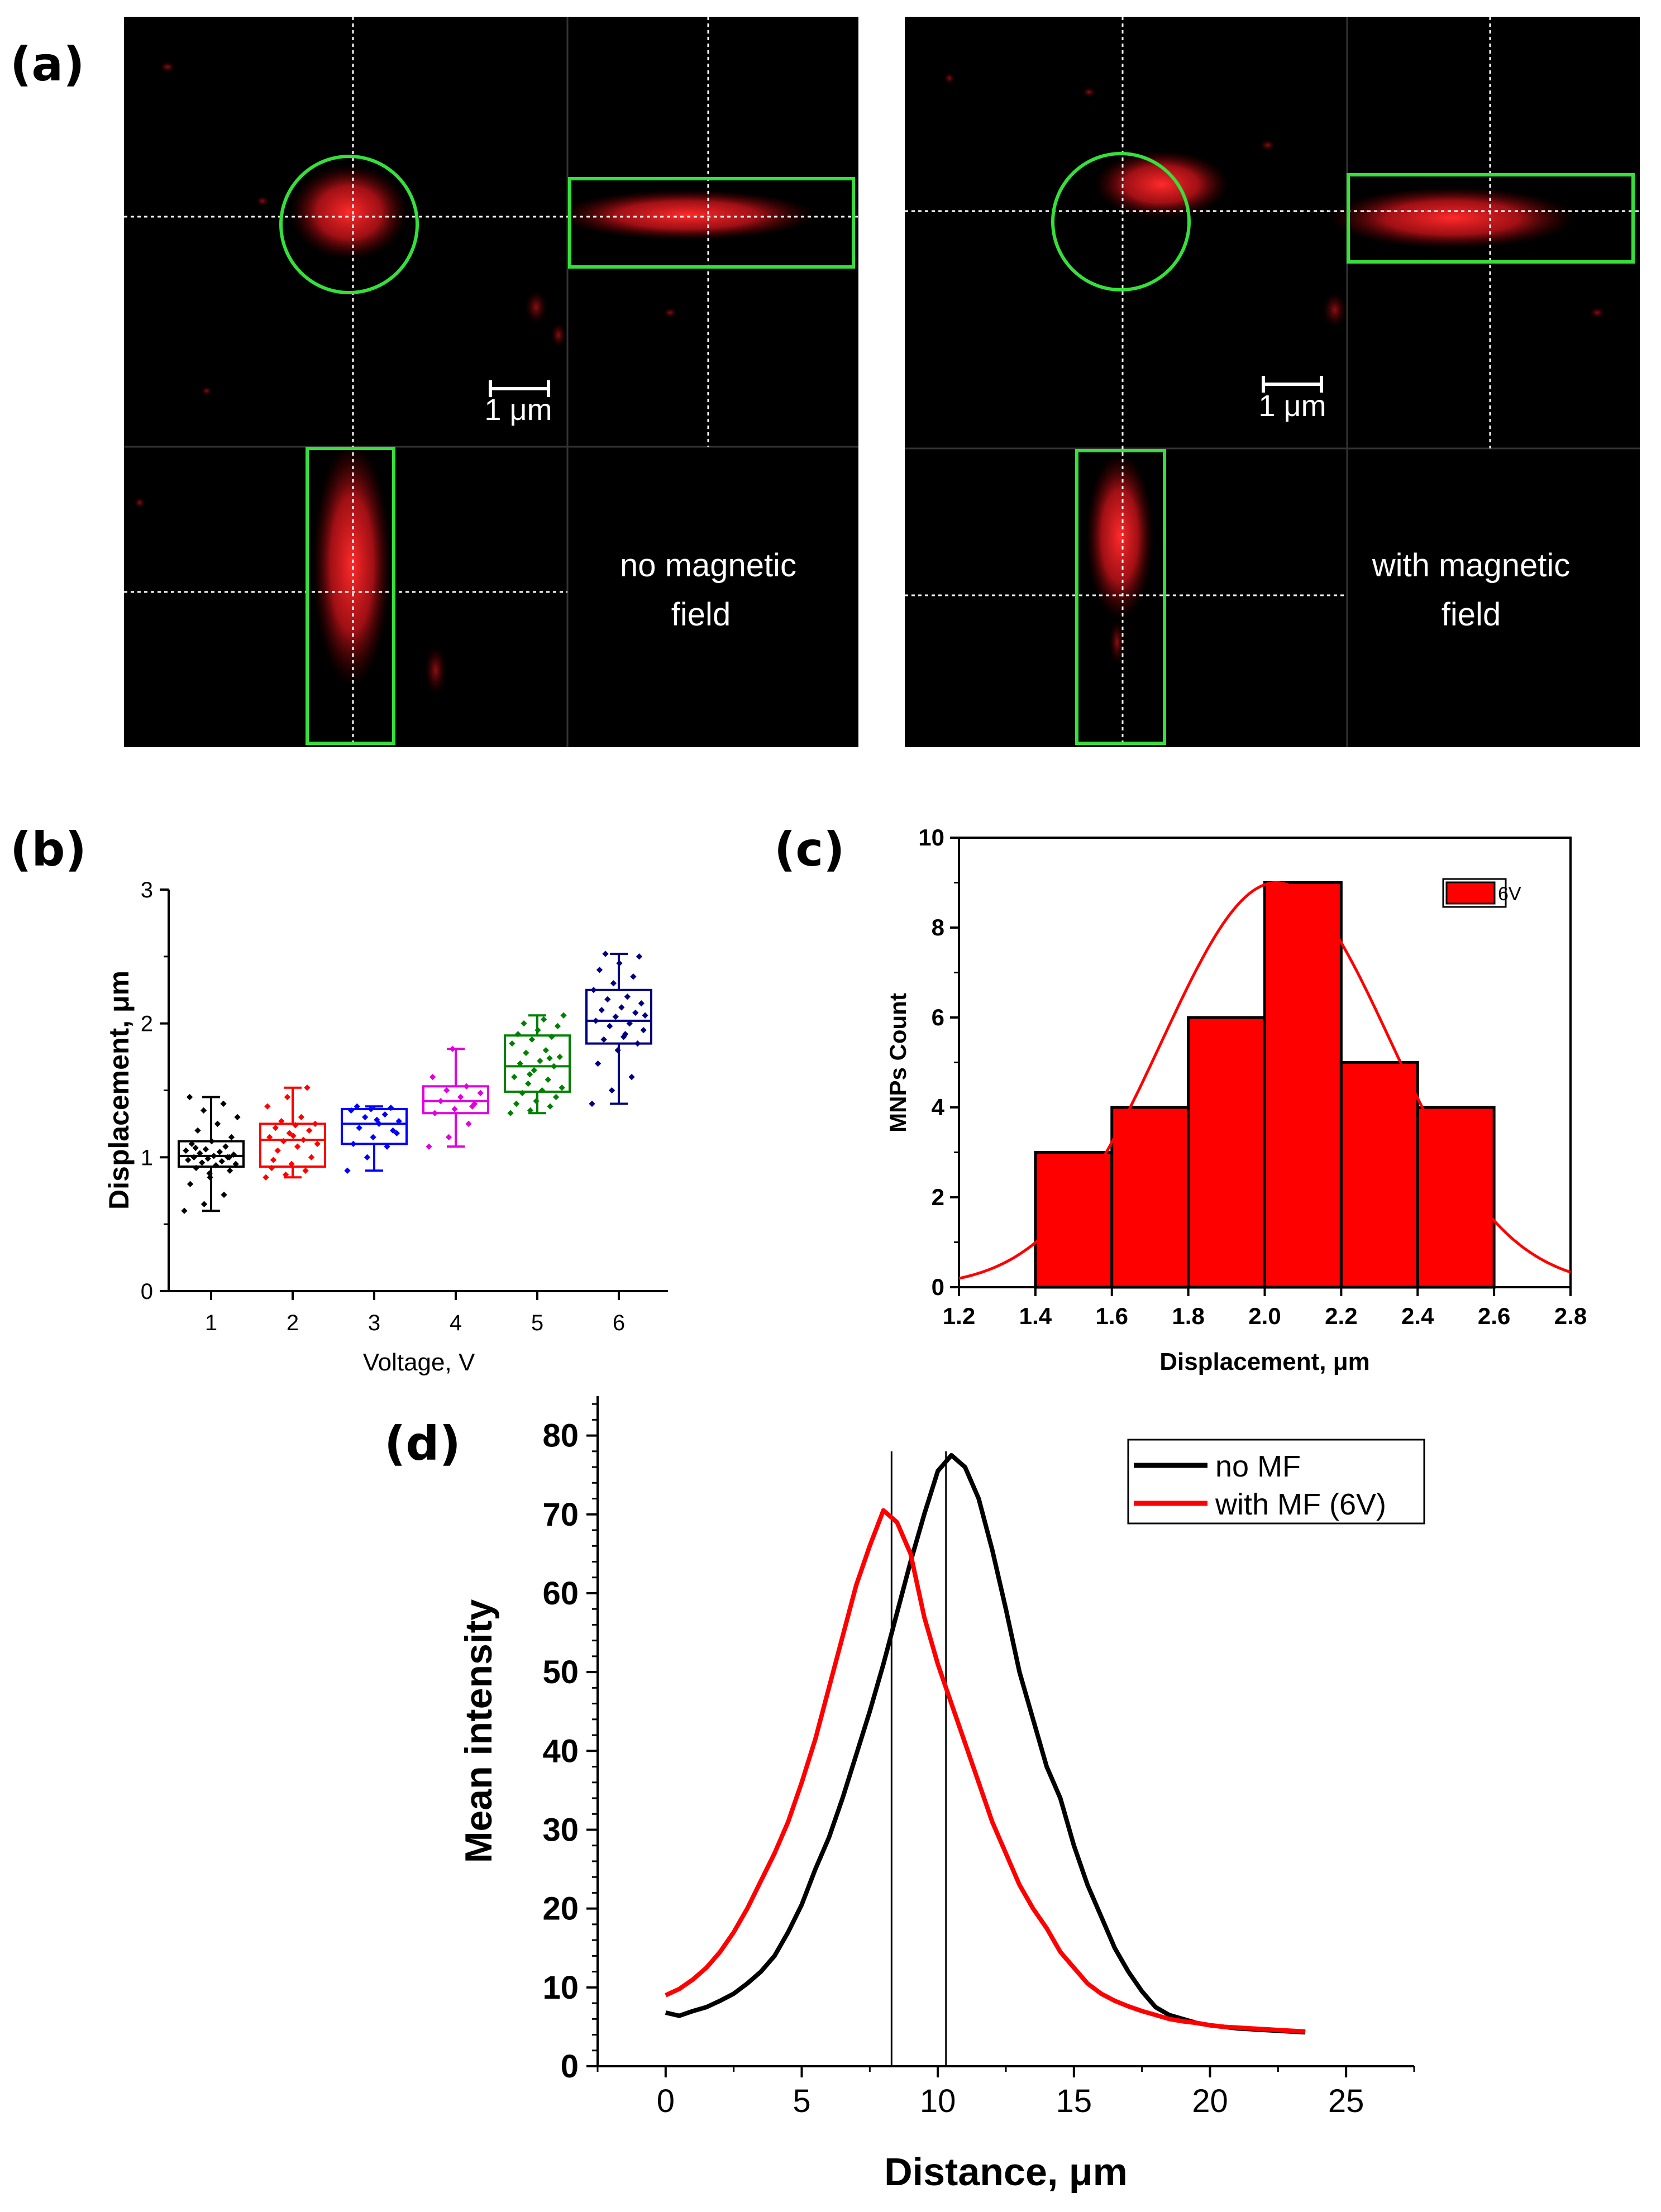  I want to click on x-tick-label: 2.4, so click(1418, 1316).